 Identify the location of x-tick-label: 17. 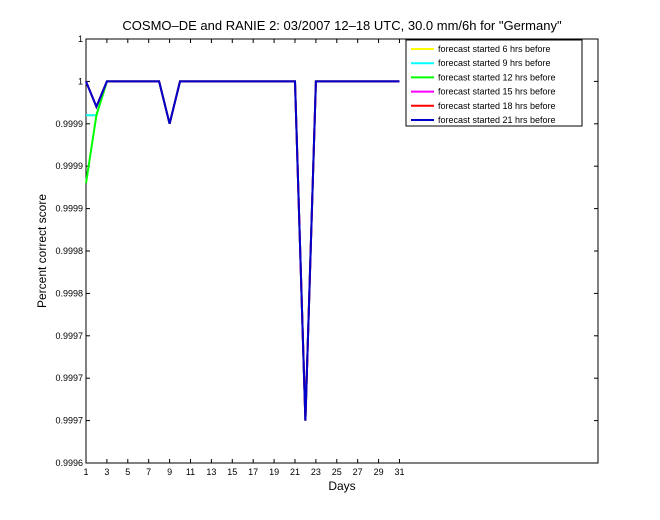
(253, 472).